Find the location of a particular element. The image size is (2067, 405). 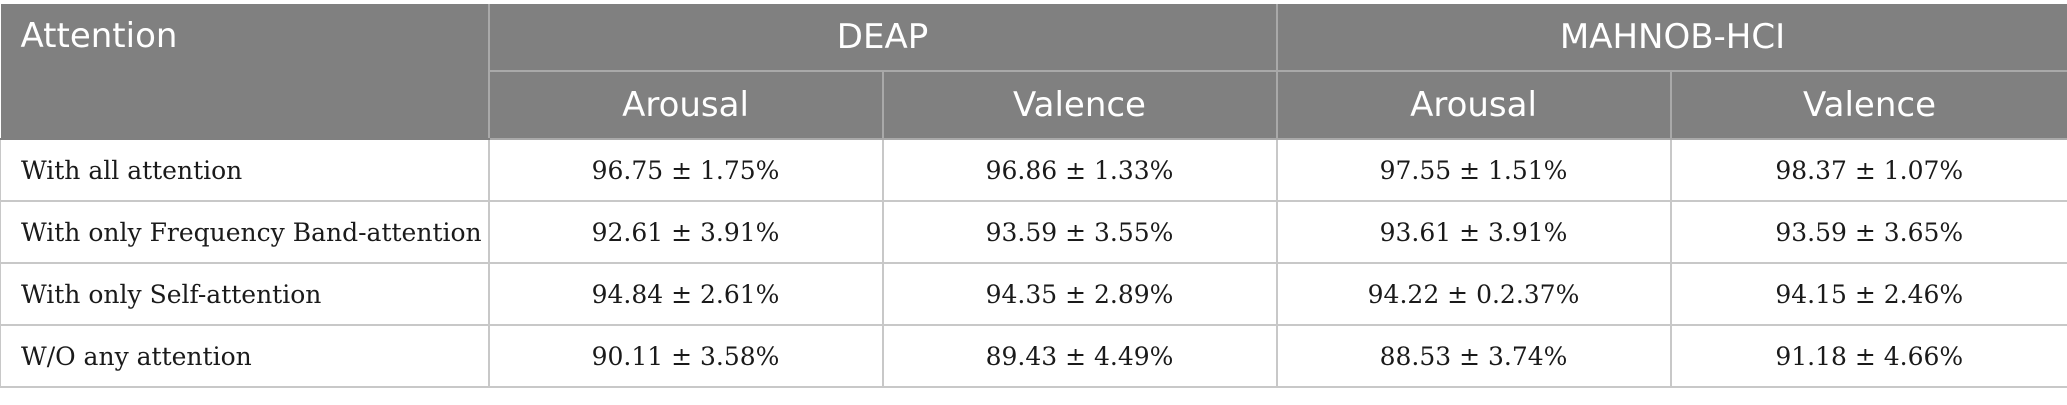

header-deap-arousal: Arousal is located at coordinates (686, 105).